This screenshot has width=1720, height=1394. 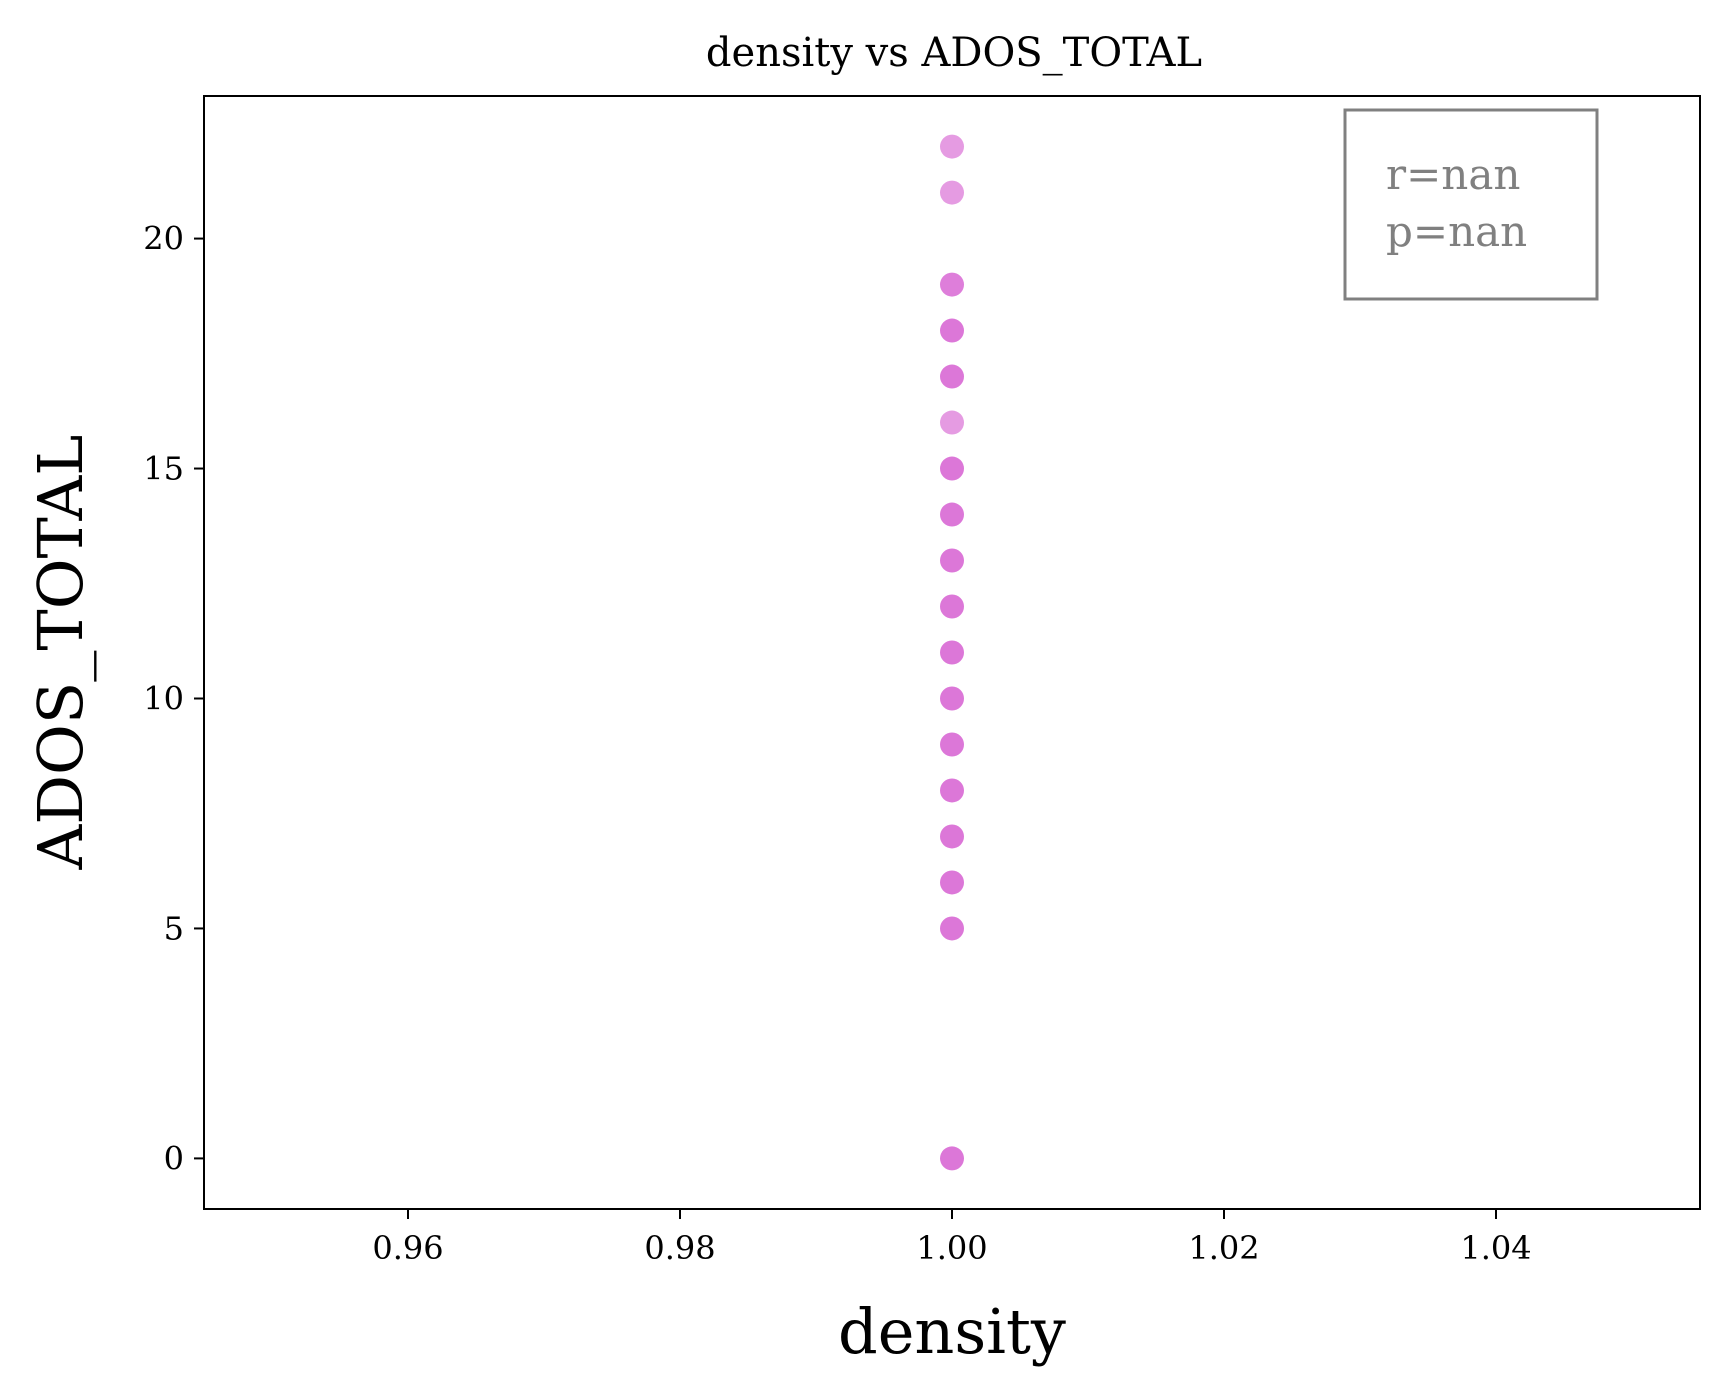 I want to click on annotation-r-value: r=nan, so click(x=1453, y=174).